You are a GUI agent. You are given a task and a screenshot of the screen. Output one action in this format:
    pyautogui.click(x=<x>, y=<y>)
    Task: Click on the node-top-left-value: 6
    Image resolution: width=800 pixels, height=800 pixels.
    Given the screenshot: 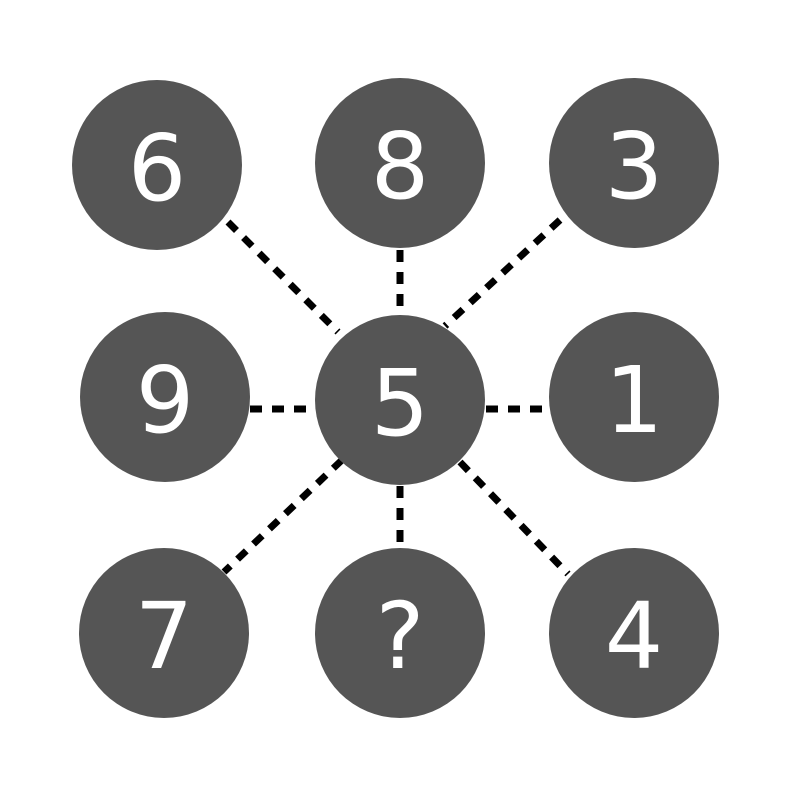 What is the action you would take?
    pyautogui.click(x=157, y=168)
    